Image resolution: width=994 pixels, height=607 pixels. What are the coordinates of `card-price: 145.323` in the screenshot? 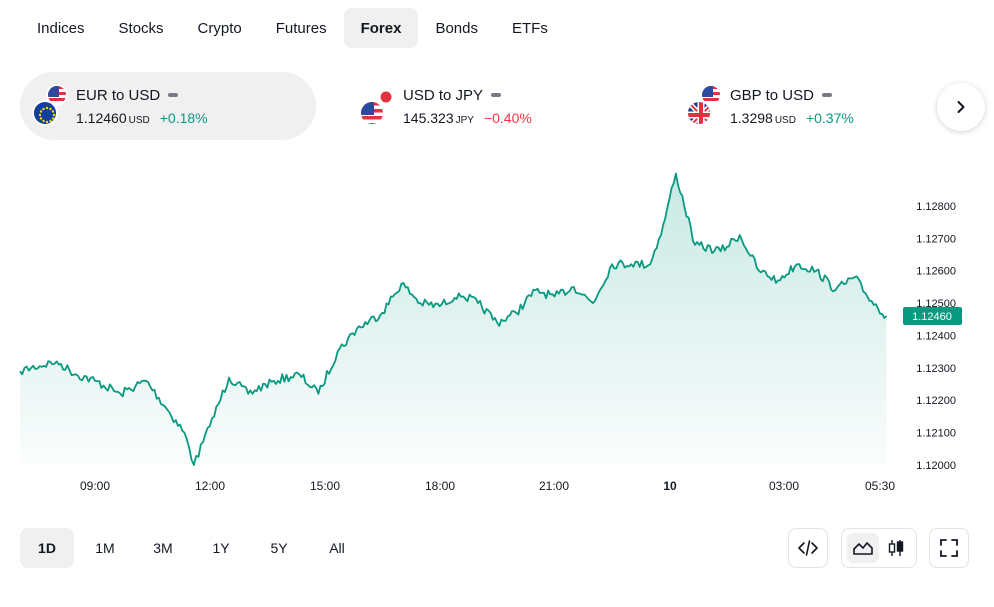 It's located at (428, 117).